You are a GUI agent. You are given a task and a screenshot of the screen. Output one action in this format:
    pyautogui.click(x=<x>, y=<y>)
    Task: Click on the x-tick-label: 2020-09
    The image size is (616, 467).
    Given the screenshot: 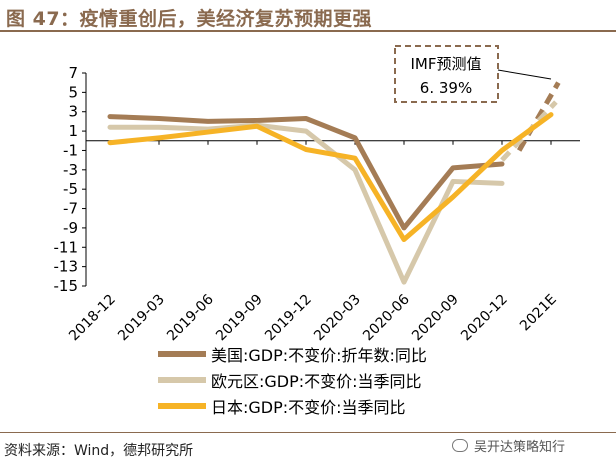 What is the action you would take?
    pyautogui.click(x=435, y=318)
    